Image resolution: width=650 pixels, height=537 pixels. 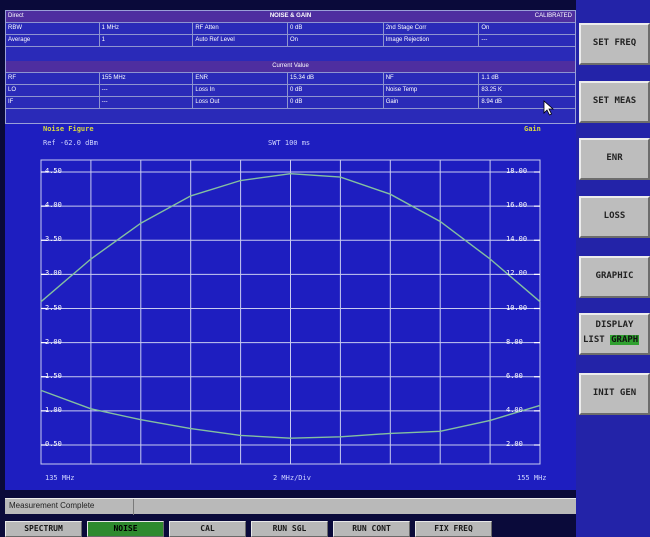 What do you see at coordinates (514, 409) in the screenshot?
I see `gain-tick-label: 4.00` at bounding box center [514, 409].